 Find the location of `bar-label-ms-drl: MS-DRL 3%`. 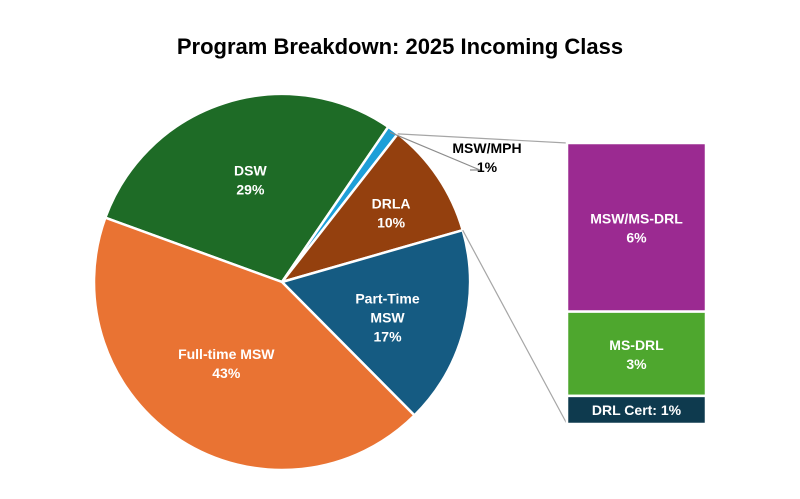

bar-label-ms-drl: MS-DRL 3% is located at coordinates (636, 354).